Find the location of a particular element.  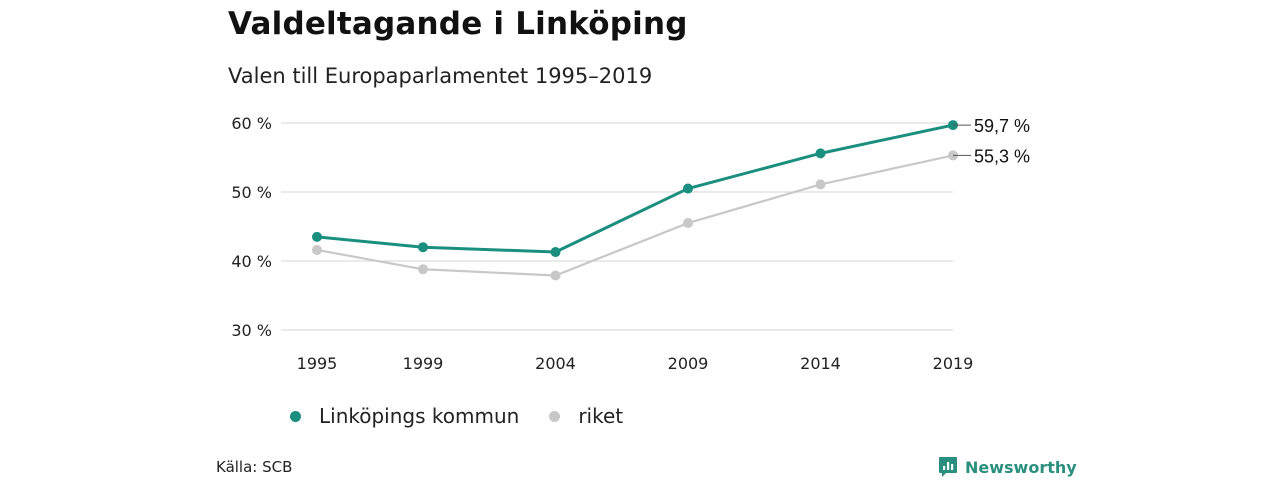

chart-subtitle: Valen till Europaparlamentet 1995–2019 is located at coordinates (440, 76).